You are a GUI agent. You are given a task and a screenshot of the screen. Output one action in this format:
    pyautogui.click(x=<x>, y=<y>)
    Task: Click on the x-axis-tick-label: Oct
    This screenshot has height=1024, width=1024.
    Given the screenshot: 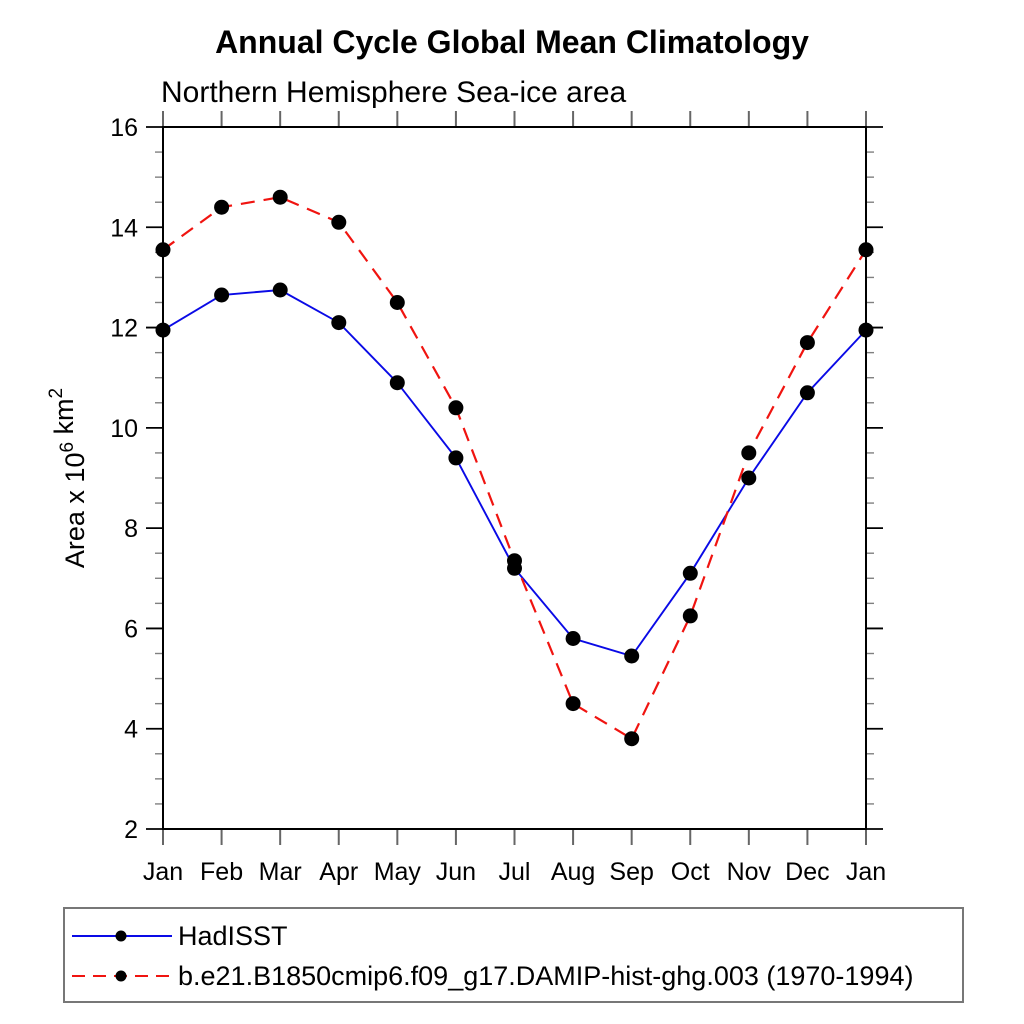 What is the action you would take?
    pyautogui.click(x=690, y=872)
    